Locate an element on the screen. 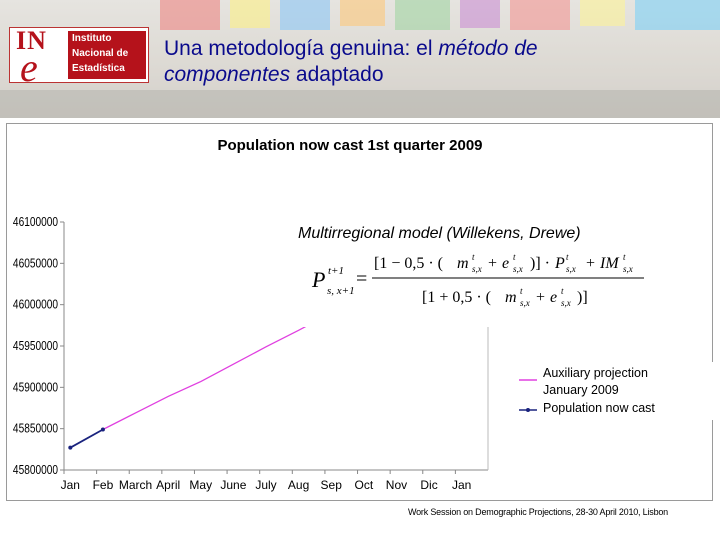 The height and width of the screenshot is (540, 720). y-tick-label: 45950000 is located at coordinates (36, 346).